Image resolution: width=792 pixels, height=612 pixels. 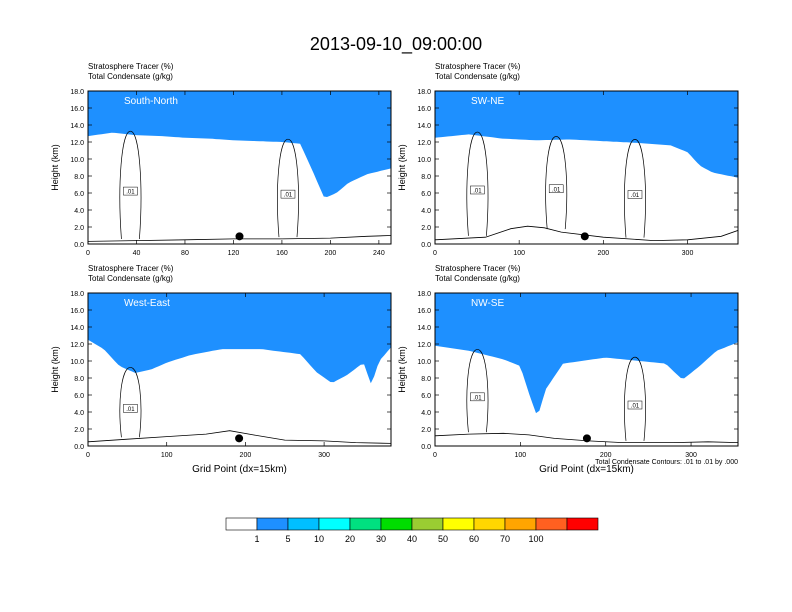 What do you see at coordinates (350, 539) in the screenshot?
I see `colorbar-label: 20` at bounding box center [350, 539].